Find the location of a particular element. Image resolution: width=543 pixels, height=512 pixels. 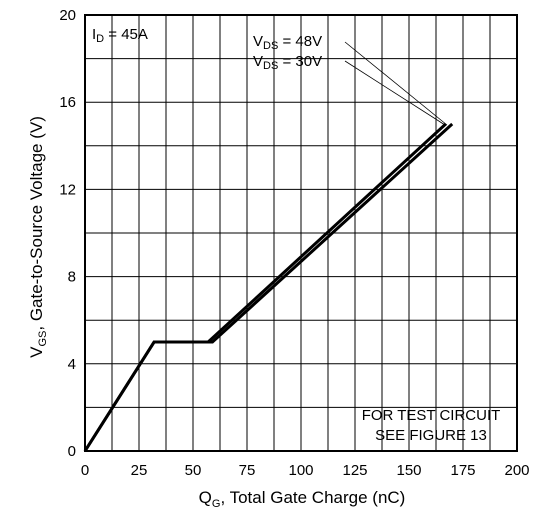

x-tick-labels: 0 25 50 75 100 125 150 175 200 is located at coordinates (305, 470).